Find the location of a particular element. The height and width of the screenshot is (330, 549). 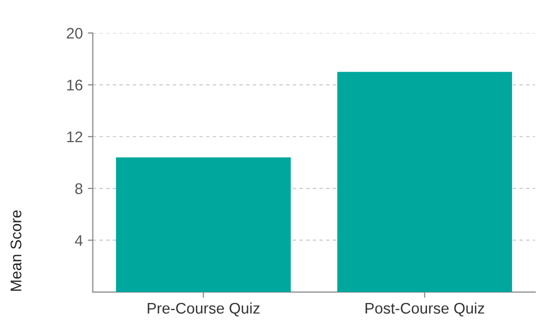

y-tick-label: 12 is located at coordinates (74, 136).